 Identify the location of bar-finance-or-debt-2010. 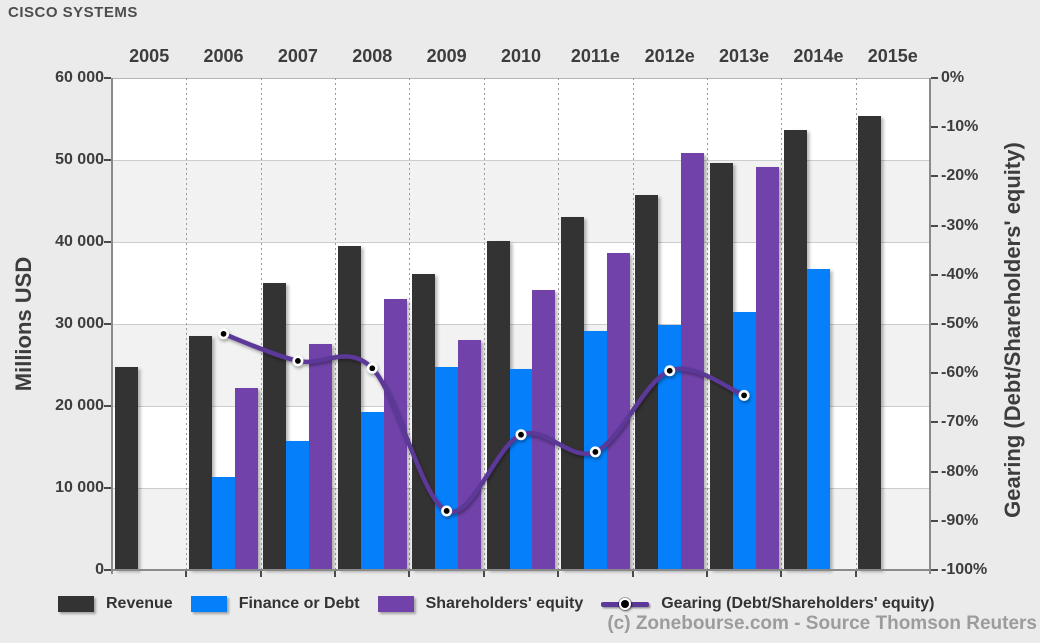
(521, 469).